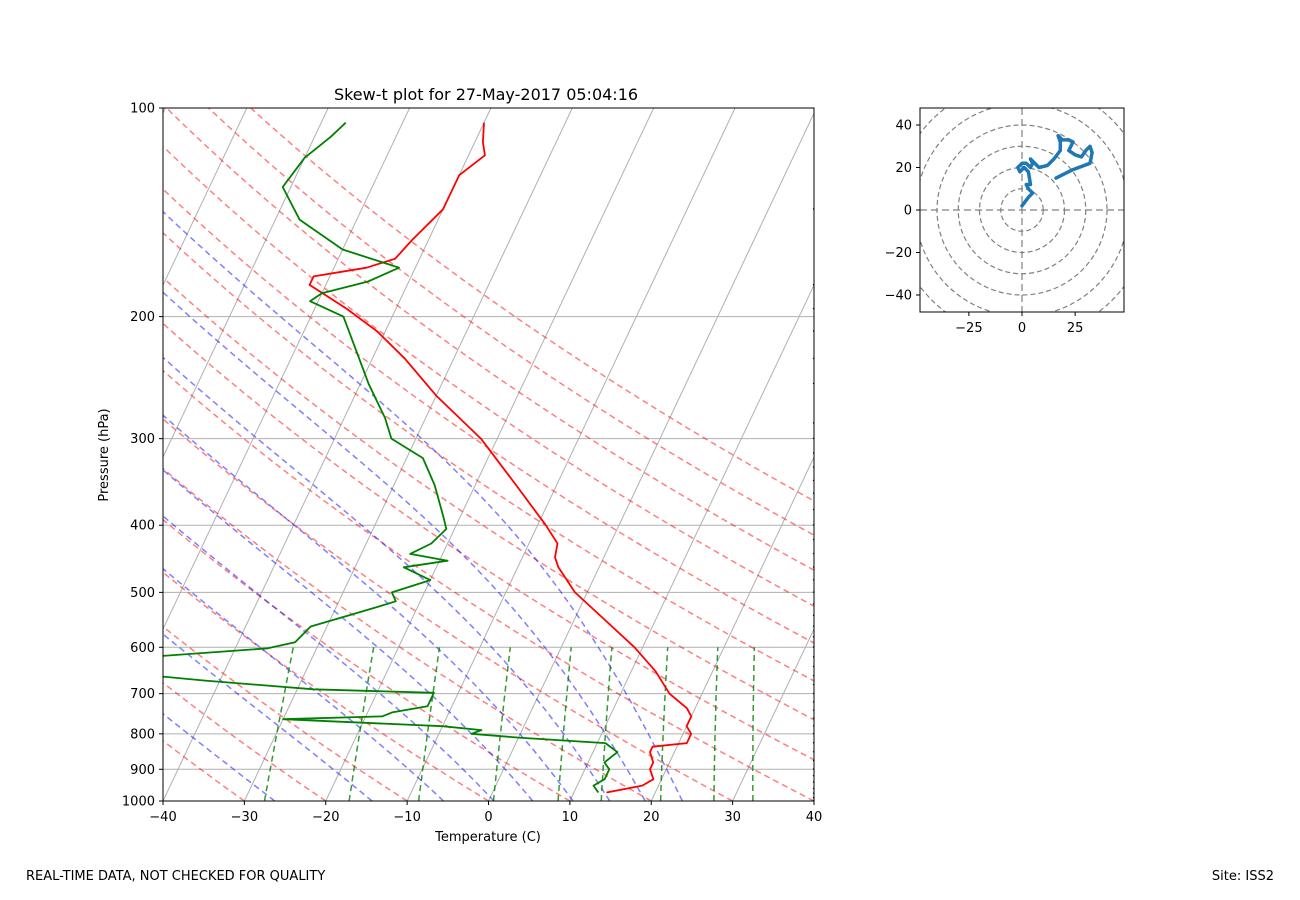 The image size is (1300, 900). Describe the element at coordinates (570, 817) in the screenshot. I see `x-tick-label: 10` at that location.